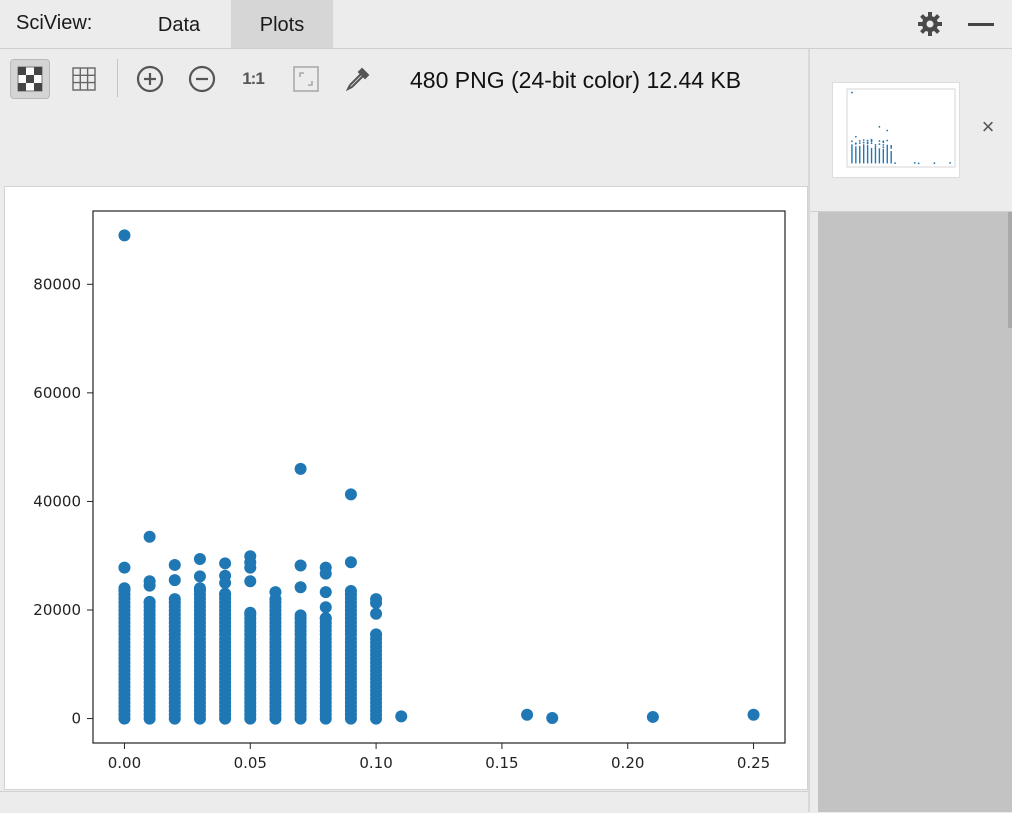 The height and width of the screenshot is (813, 1012). What do you see at coordinates (506, 24) in the screenshot?
I see `tool-window-header: SciView: Data Plots` at bounding box center [506, 24].